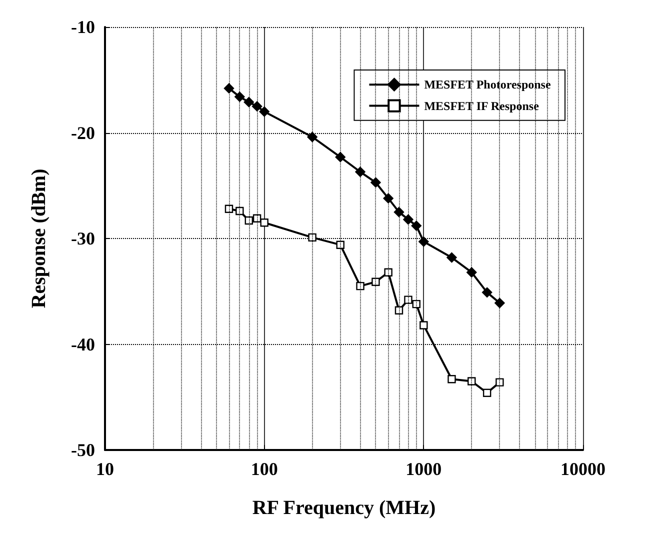 The width and height of the screenshot is (653, 542). What do you see at coordinates (482, 105) in the screenshot?
I see `legend-label: MESFET IF Response` at bounding box center [482, 105].